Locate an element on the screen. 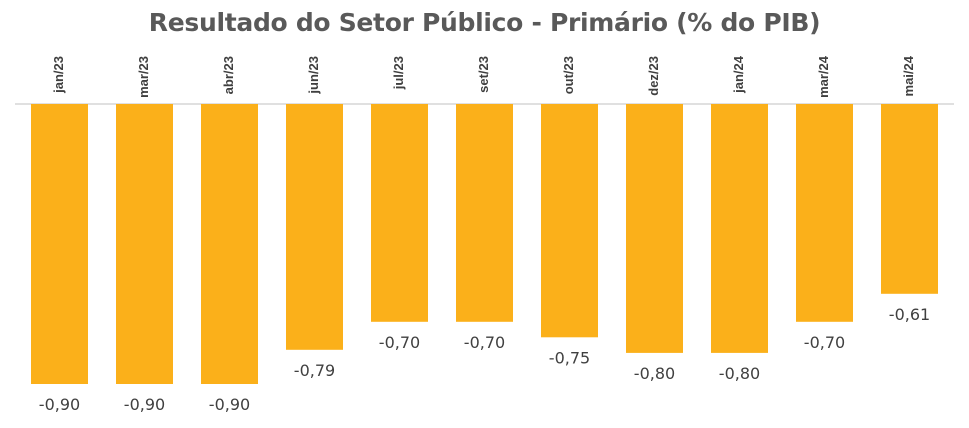 The height and width of the screenshot is (428, 969). category-label: set/23 is located at coordinates (483, 74).